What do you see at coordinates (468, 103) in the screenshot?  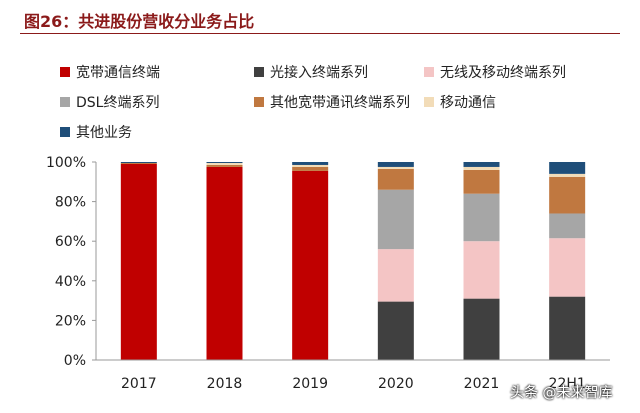 I see `legend-label: 移动通信` at bounding box center [468, 103].